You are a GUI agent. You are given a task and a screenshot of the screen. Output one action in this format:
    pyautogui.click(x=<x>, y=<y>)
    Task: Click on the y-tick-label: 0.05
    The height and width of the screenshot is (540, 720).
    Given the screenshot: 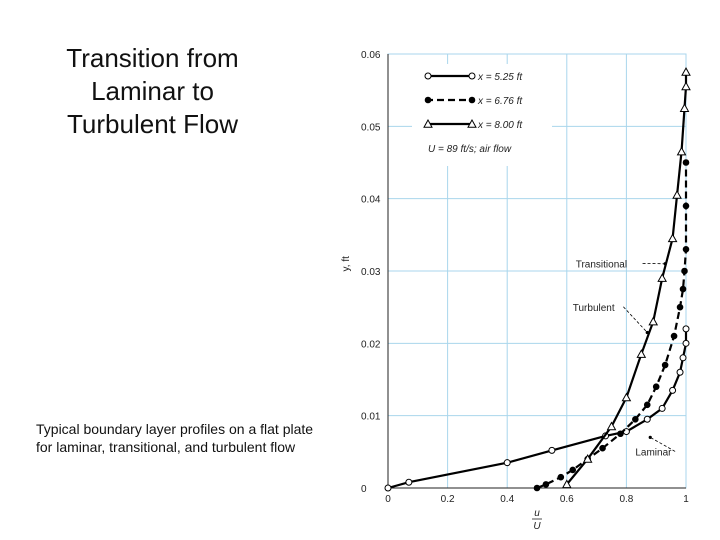 What is the action you would take?
    pyautogui.click(x=371, y=127)
    